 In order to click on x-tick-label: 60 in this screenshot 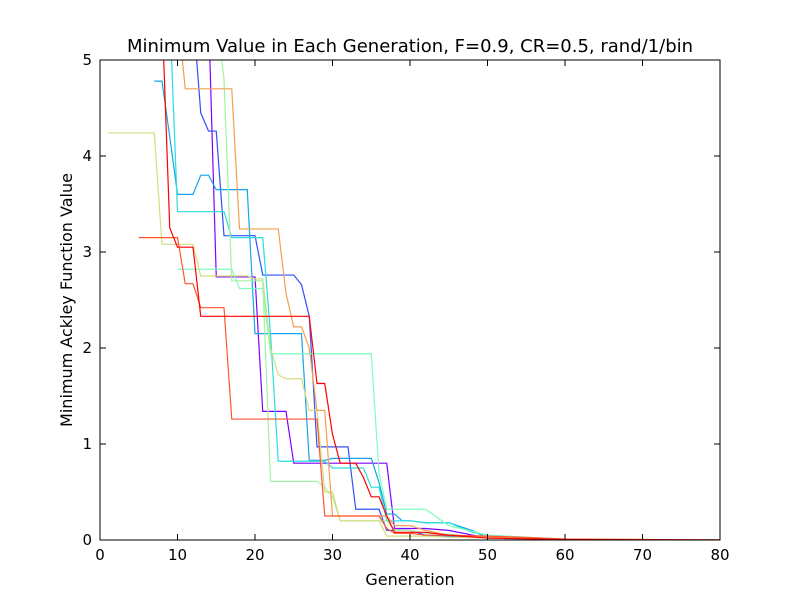, I will do `click(564, 555)`.